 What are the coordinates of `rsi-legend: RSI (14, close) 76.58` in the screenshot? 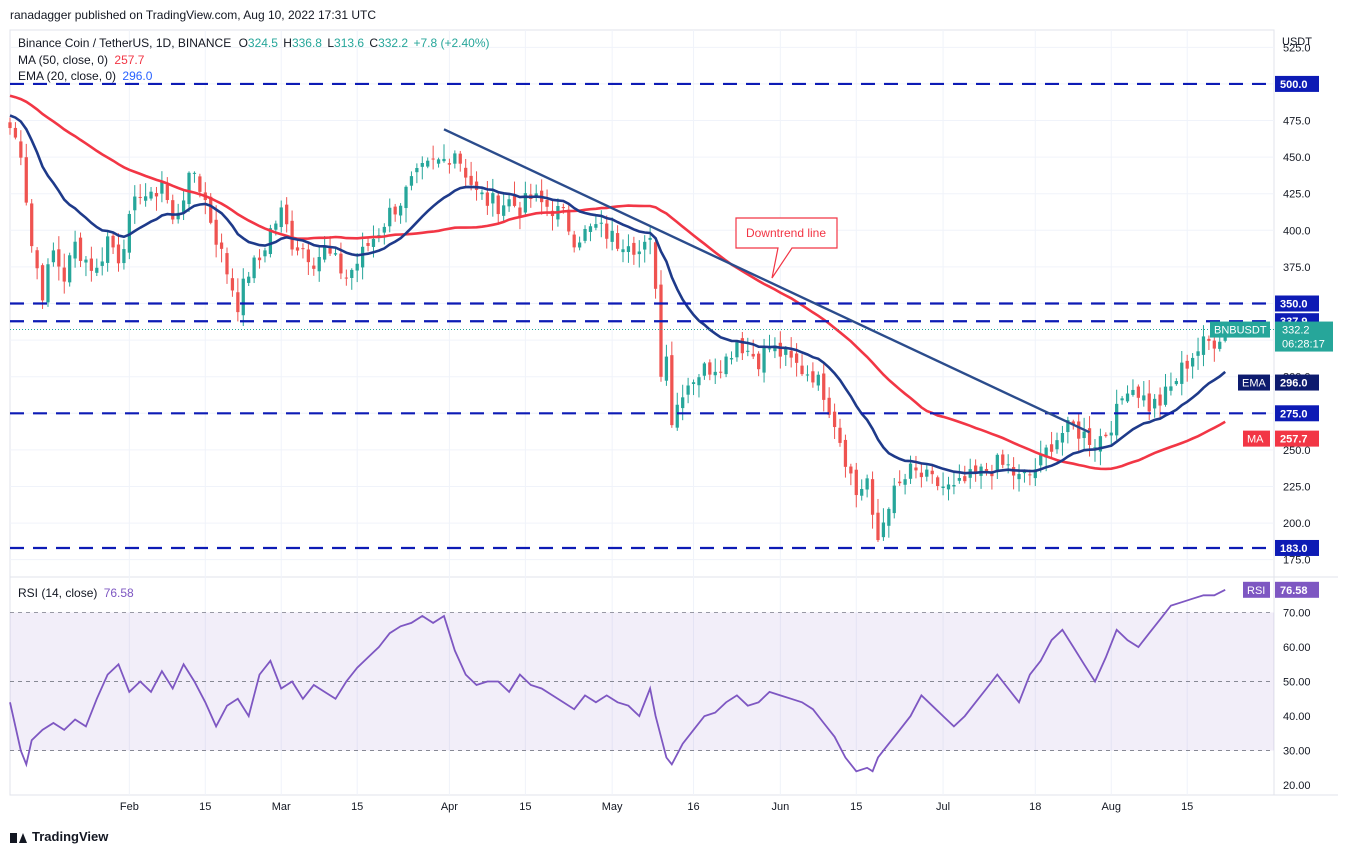 It's located at (76, 593).